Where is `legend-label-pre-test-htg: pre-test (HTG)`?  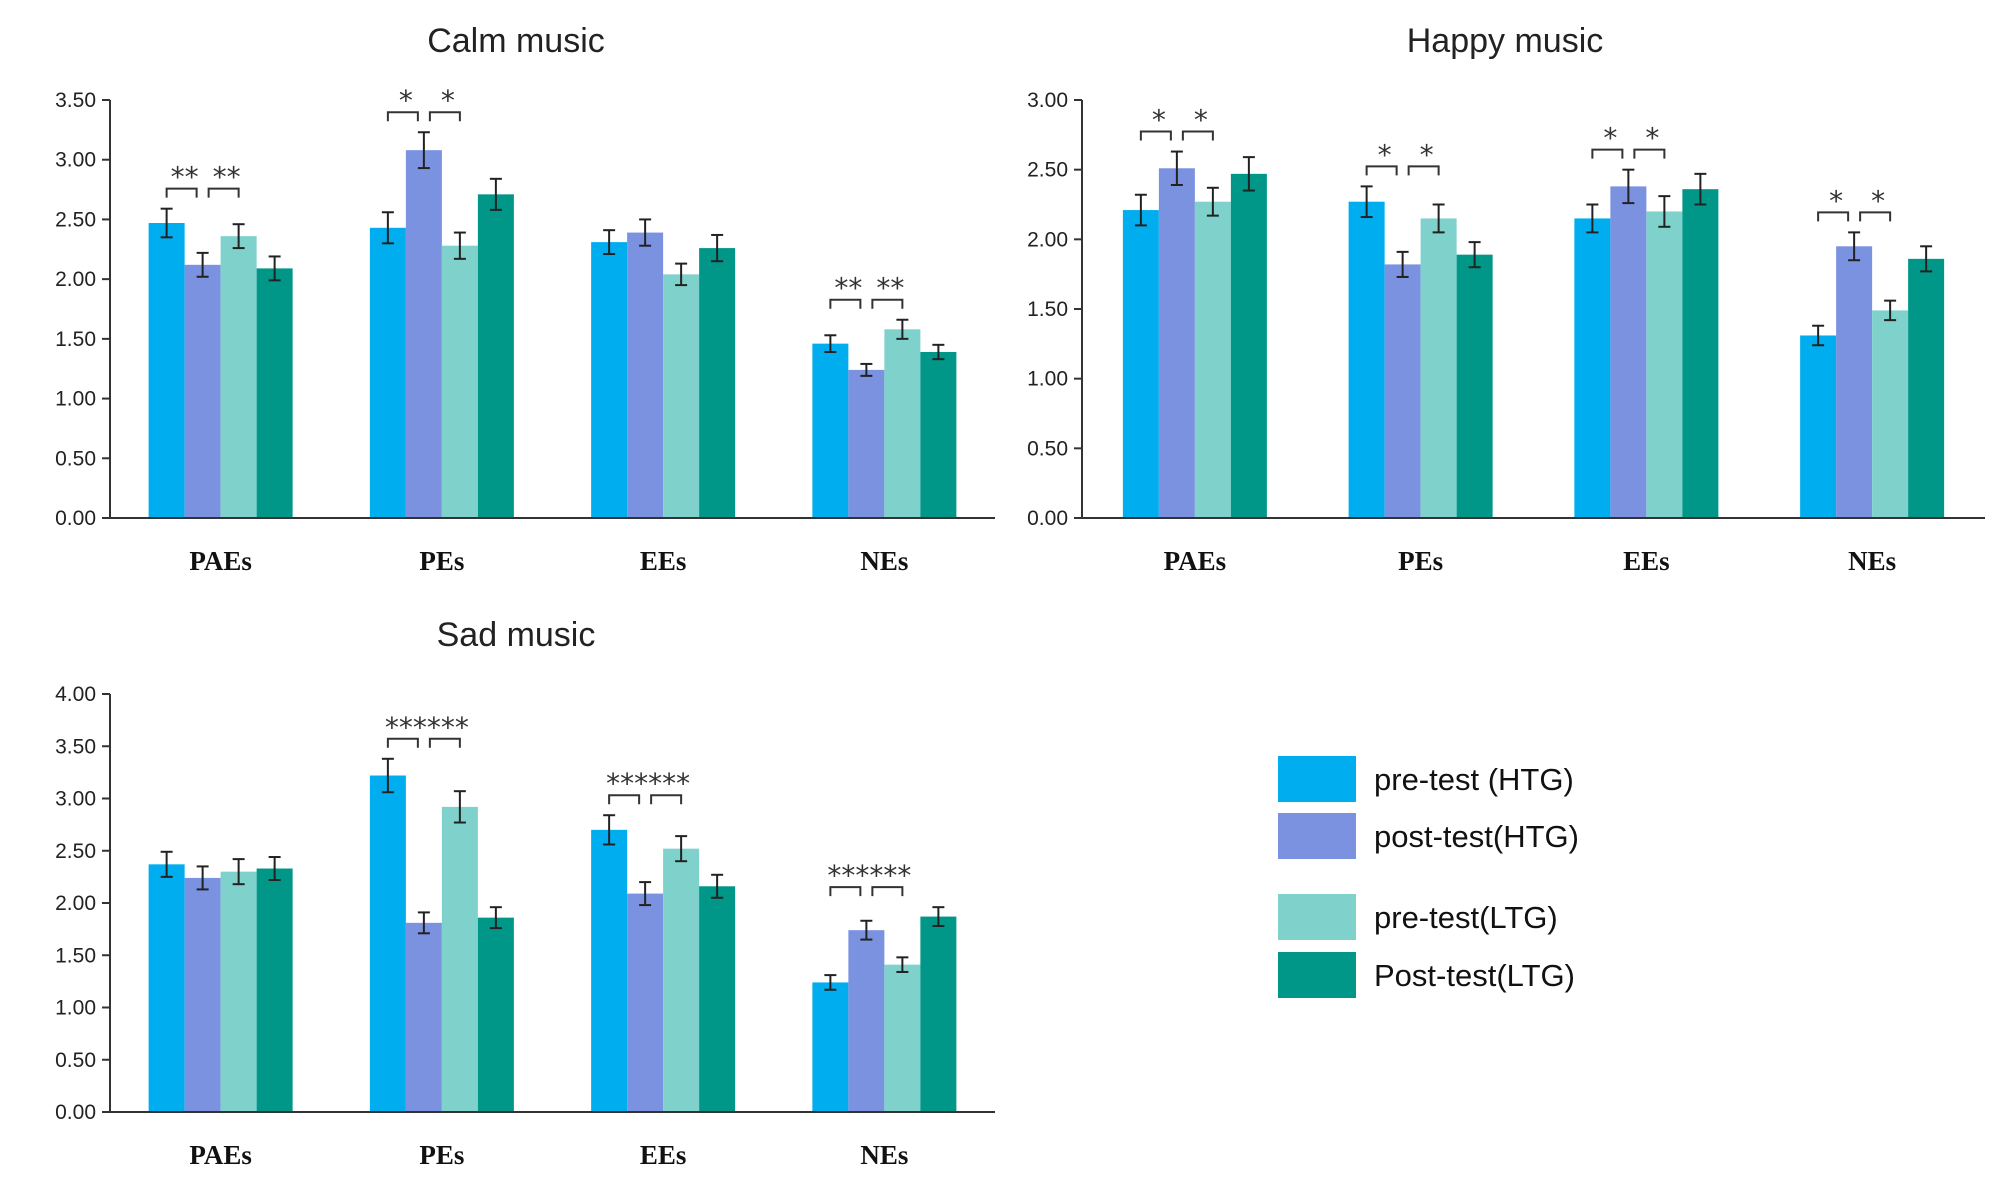 legend-label-pre-test-htg: pre-test (HTG) is located at coordinates (1474, 779).